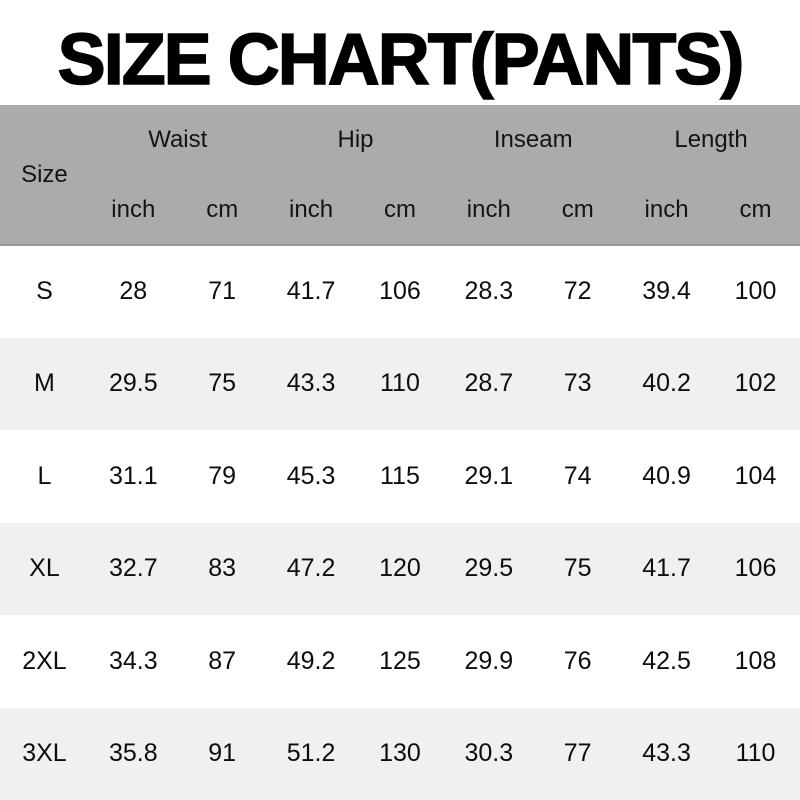 This screenshot has width=800, height=800. Describe the element at coordinates (222, 753) in the screenshot. I see `value-cell: 91` at that location.